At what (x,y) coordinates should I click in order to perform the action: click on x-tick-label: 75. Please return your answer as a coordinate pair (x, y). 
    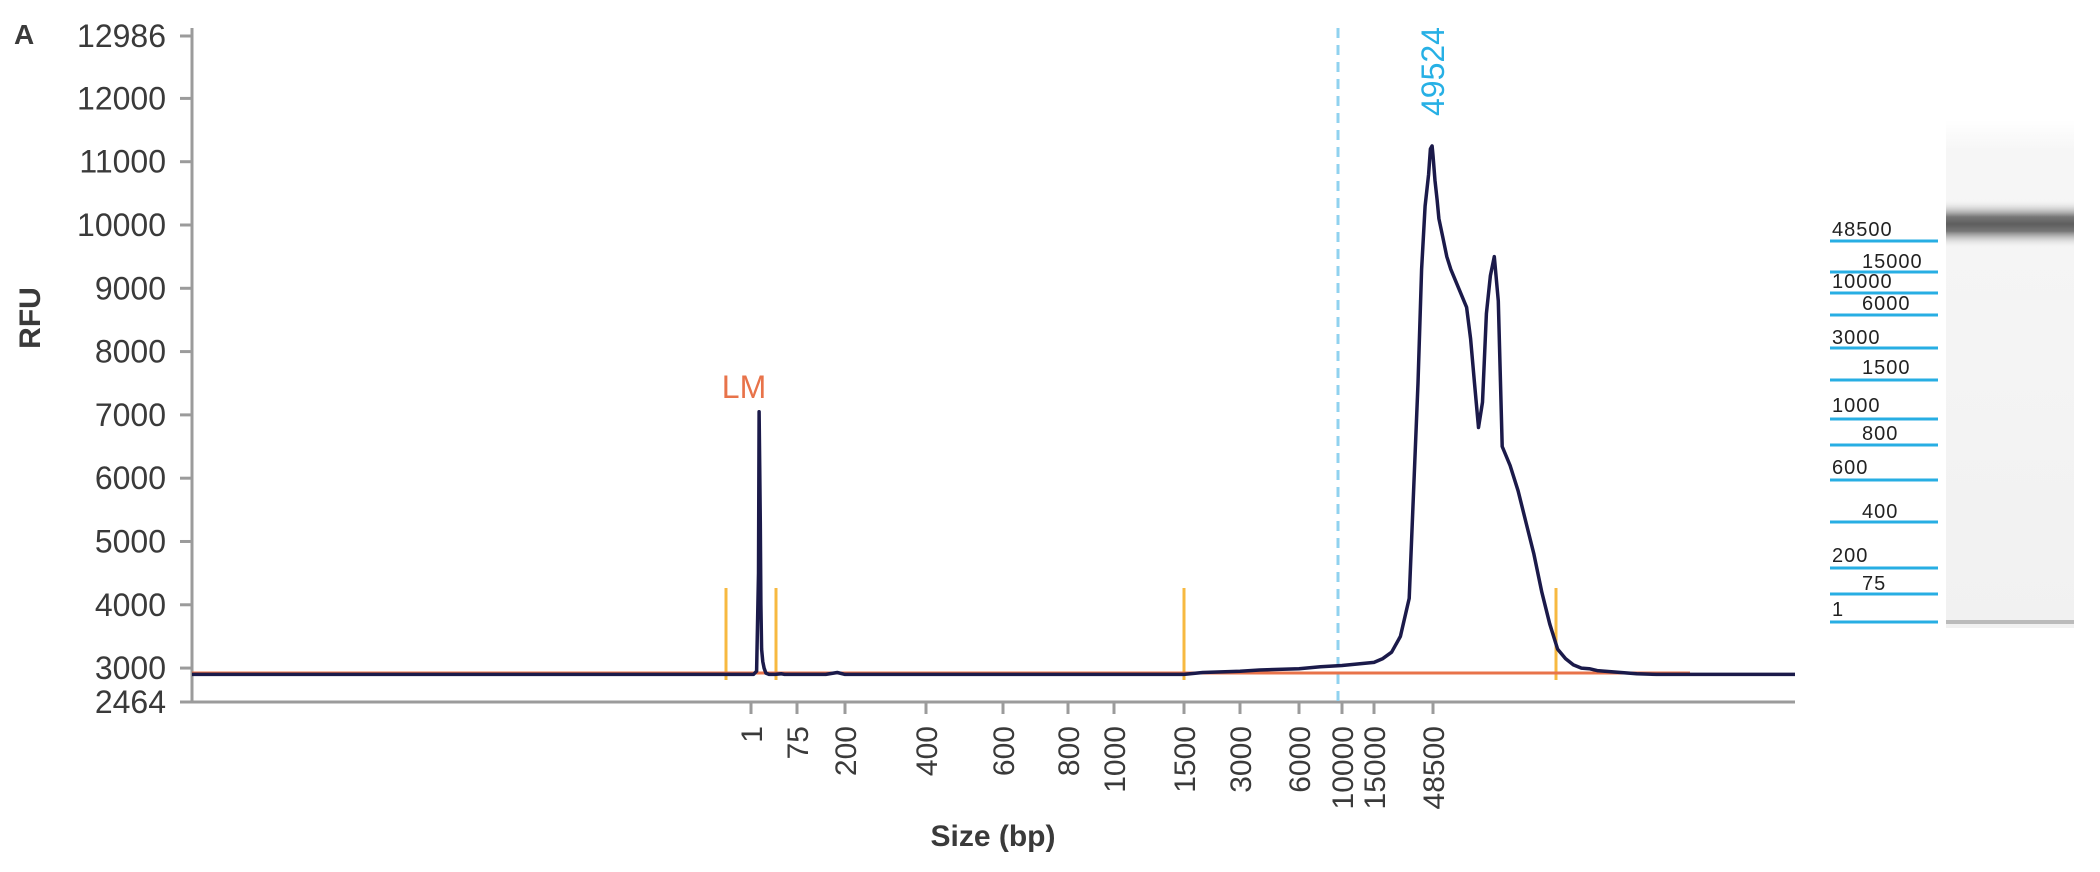
    Looking at the image, I should click on (798, 742).